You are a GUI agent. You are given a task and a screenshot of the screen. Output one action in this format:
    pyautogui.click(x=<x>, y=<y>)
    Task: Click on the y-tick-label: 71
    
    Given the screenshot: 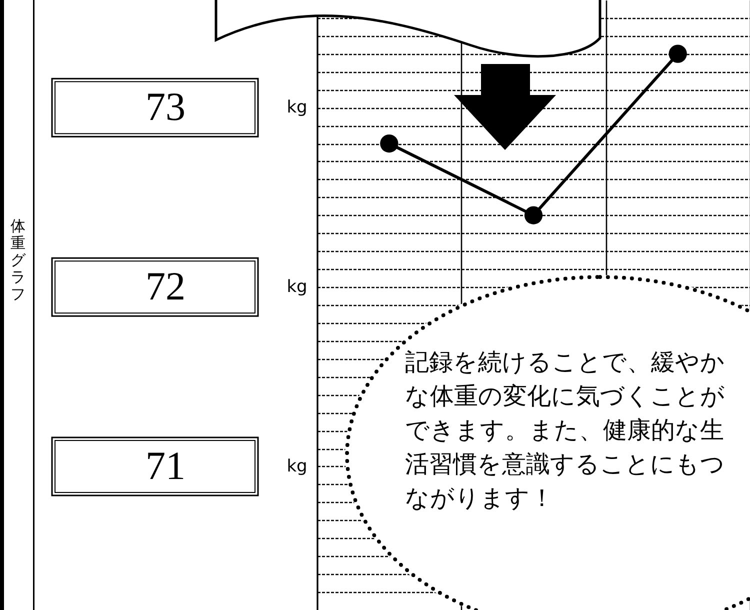 What is the action you would take?
    pyautogui.click(x=166, y=465)
    